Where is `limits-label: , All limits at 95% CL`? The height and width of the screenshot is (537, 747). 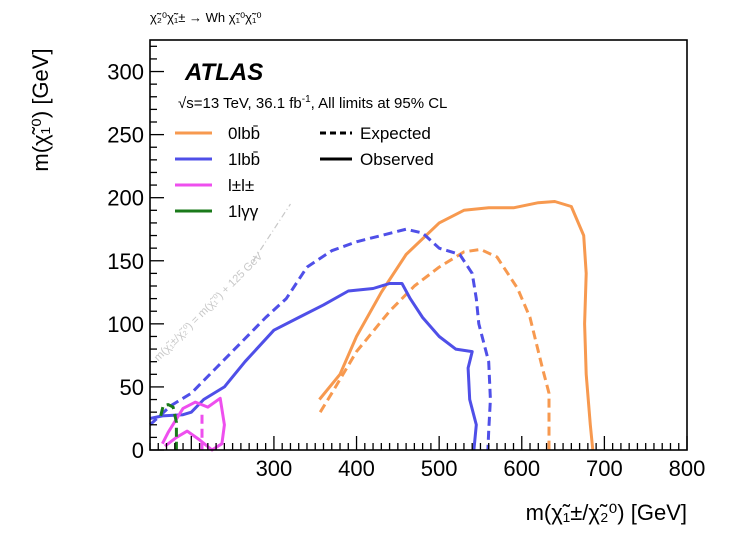
limits-label: , All limits at 95% CL is located at coordinates (379, 103).